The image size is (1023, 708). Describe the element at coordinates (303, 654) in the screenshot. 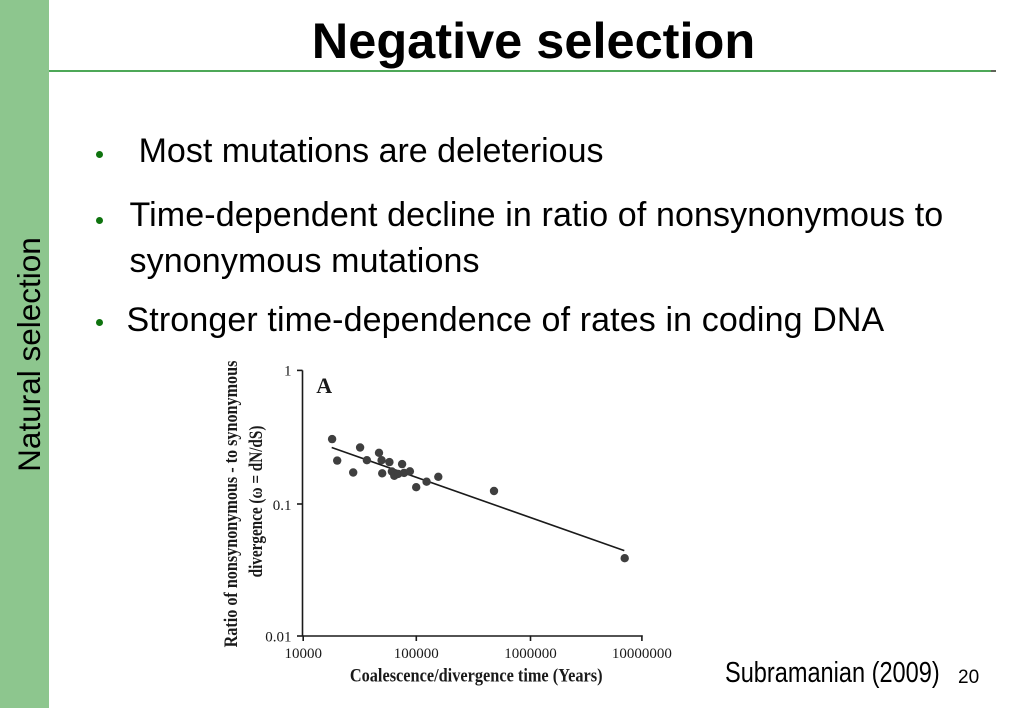

I see `svg-text: 10000` at that location.